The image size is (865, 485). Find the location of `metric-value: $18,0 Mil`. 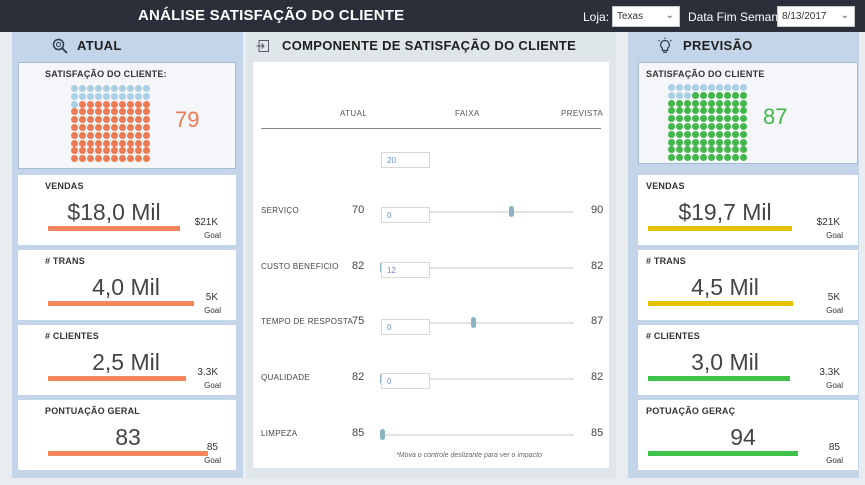

metric-value: $18,0 Mil is located at coordinates (114, 212).